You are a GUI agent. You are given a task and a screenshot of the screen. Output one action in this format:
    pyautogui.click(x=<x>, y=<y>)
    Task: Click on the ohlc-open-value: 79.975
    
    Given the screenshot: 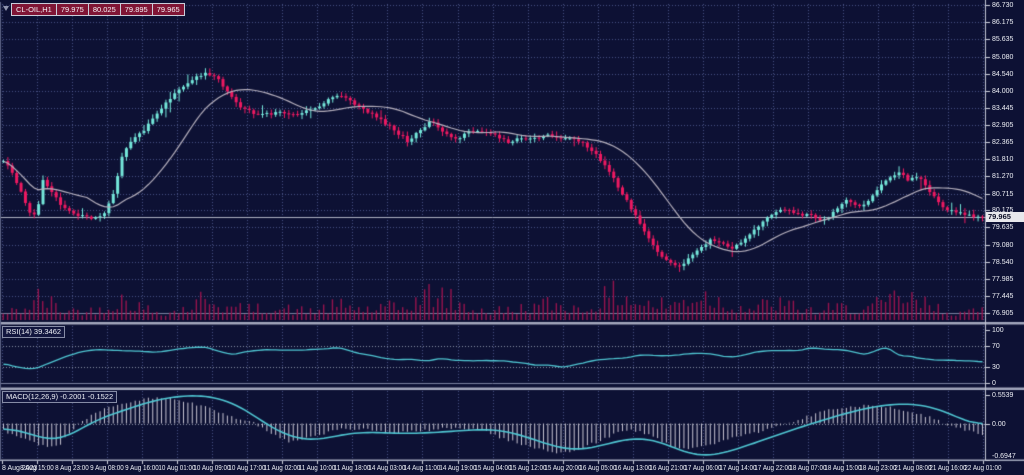 What is the action you would take?
    pyautogui.click(x=73, y=9)
    